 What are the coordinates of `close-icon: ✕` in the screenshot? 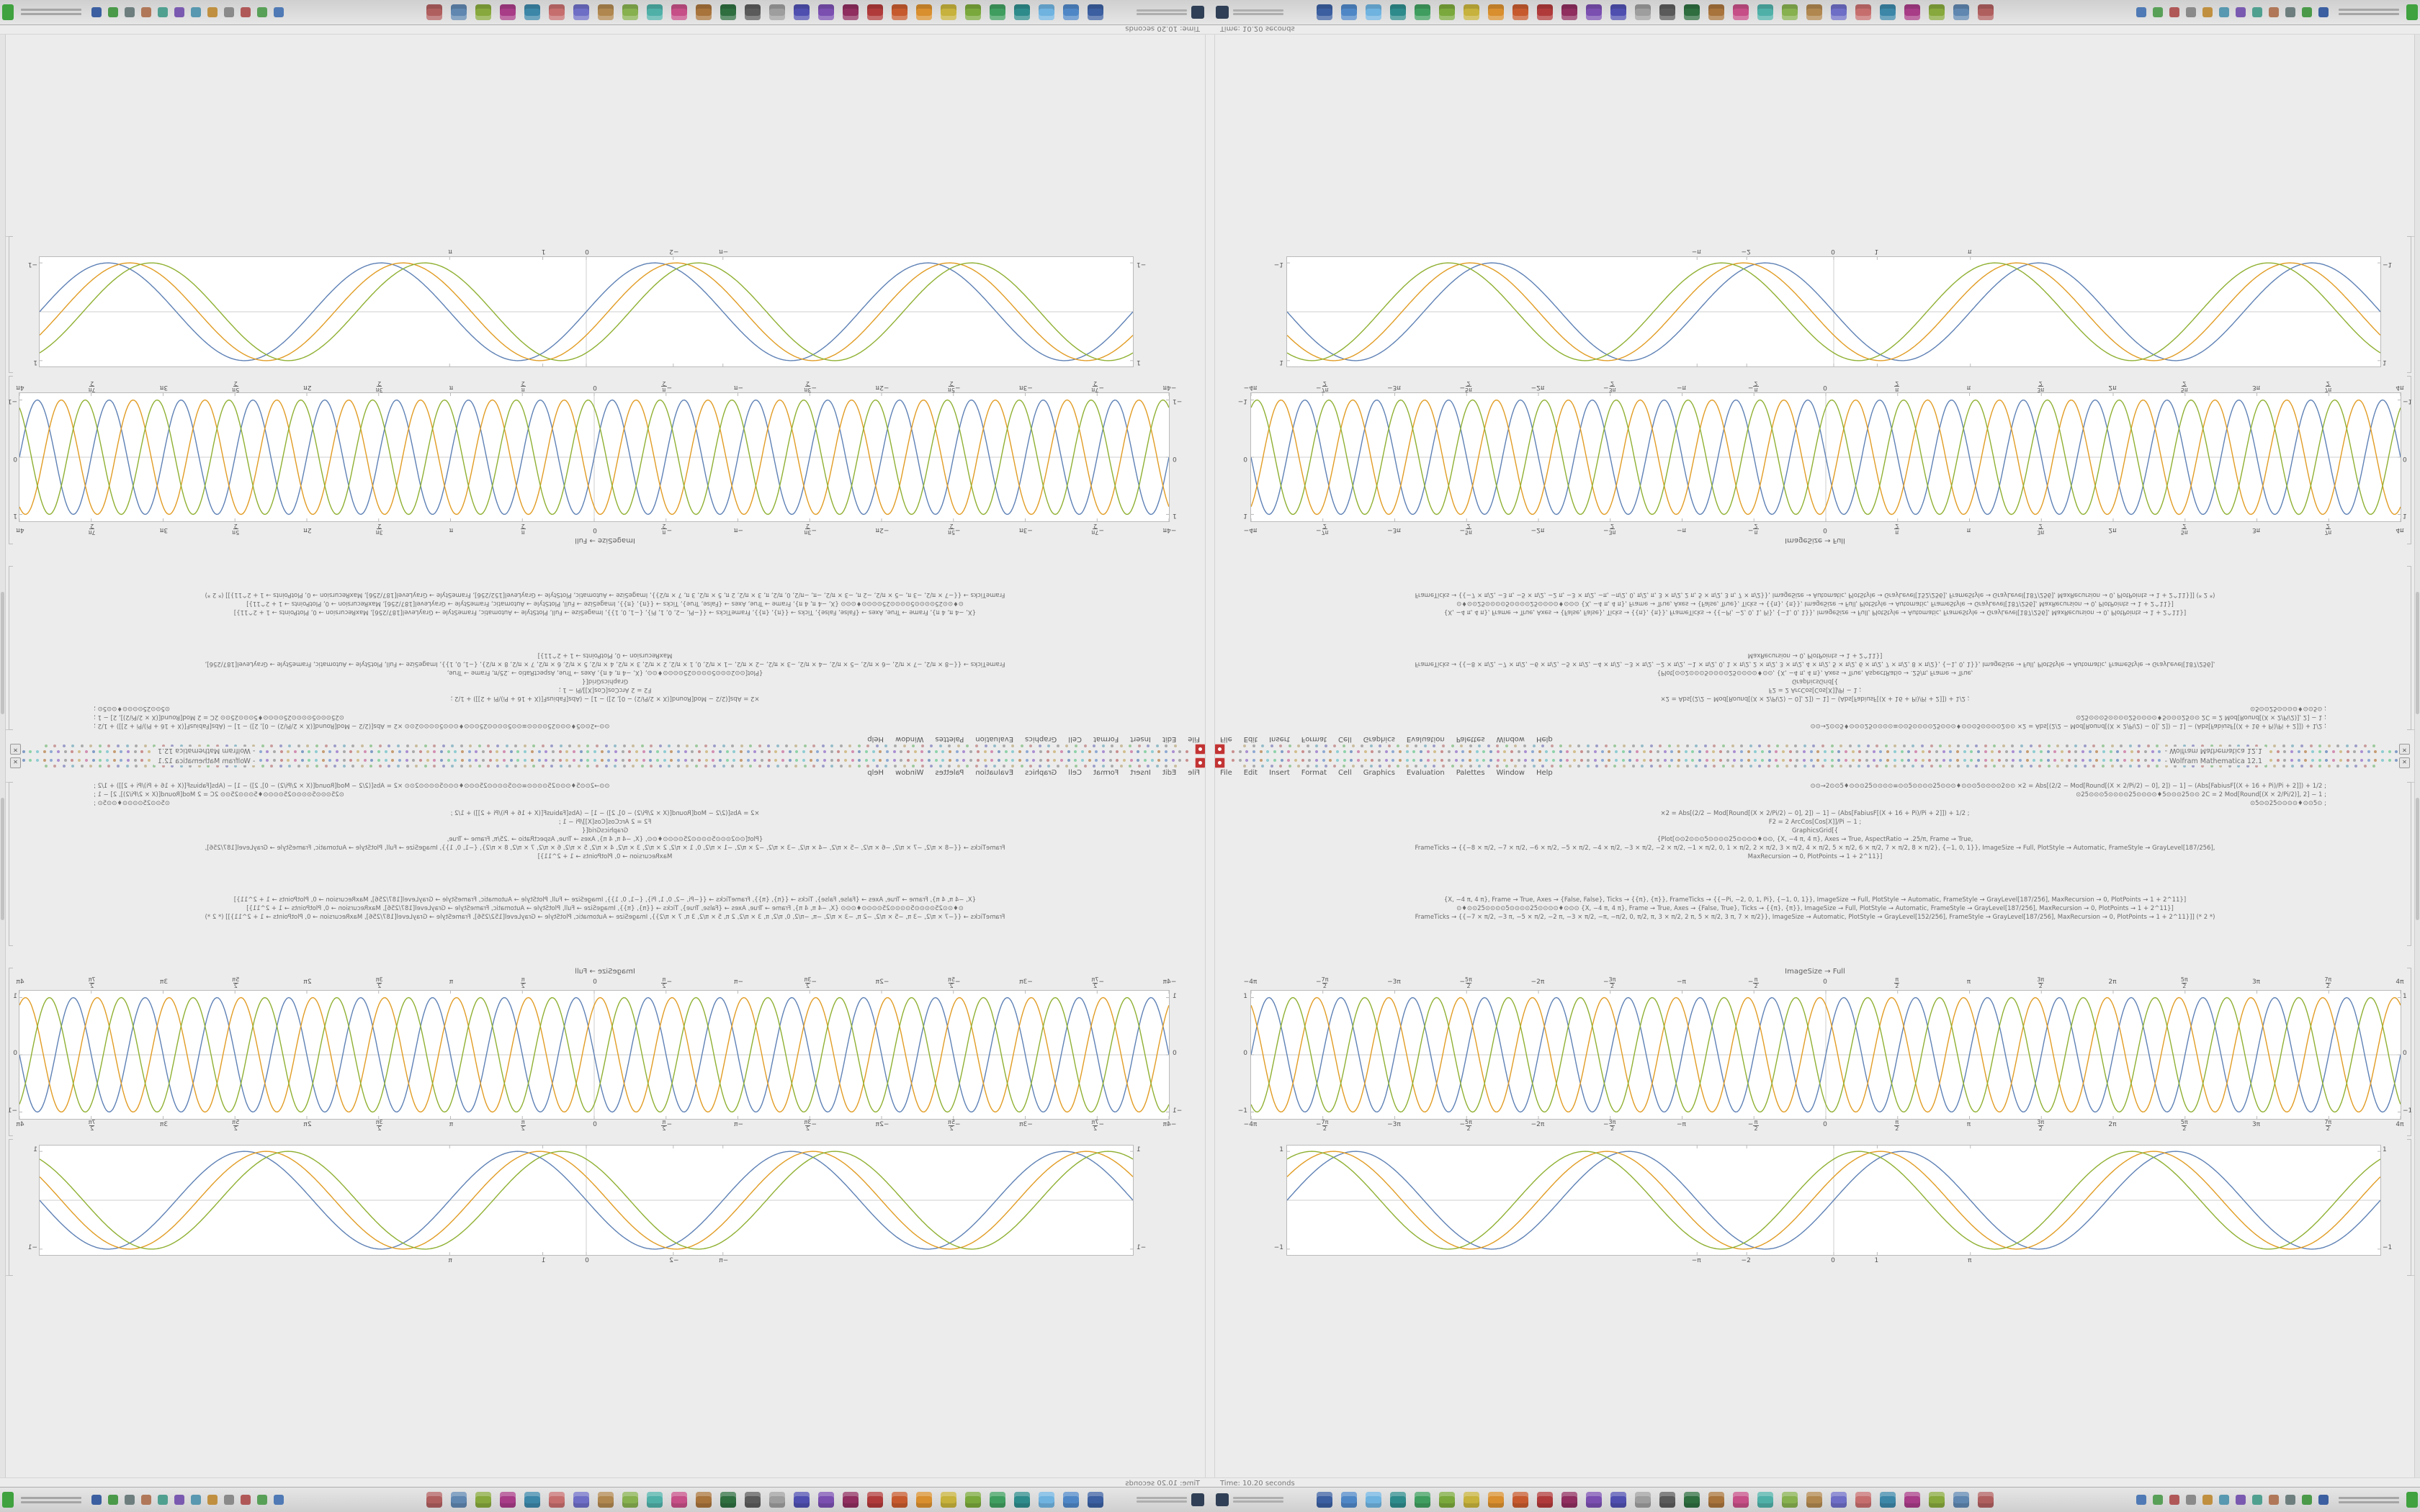 It's located at (2404, 762).